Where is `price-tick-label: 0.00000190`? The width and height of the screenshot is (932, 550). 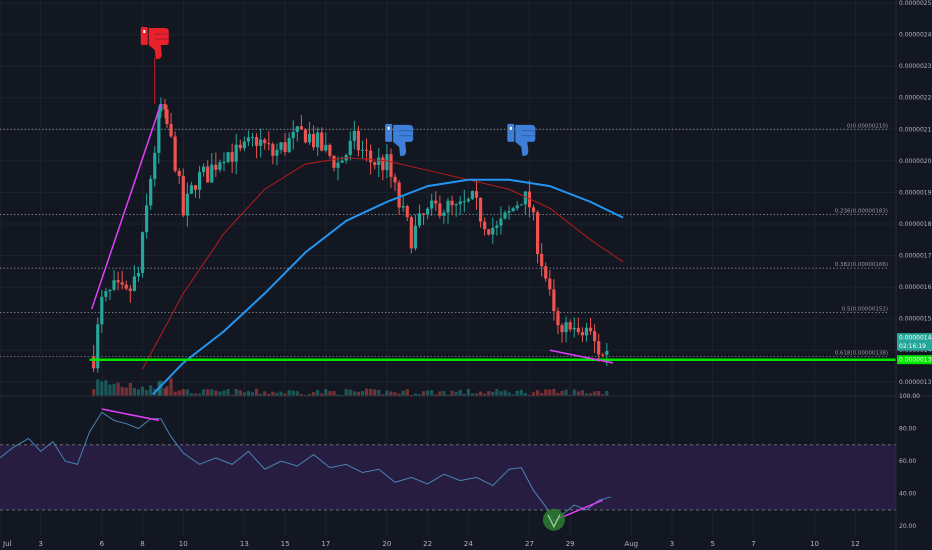 price-tick-label: 0.00000190 is located at coordinates (915, 192).